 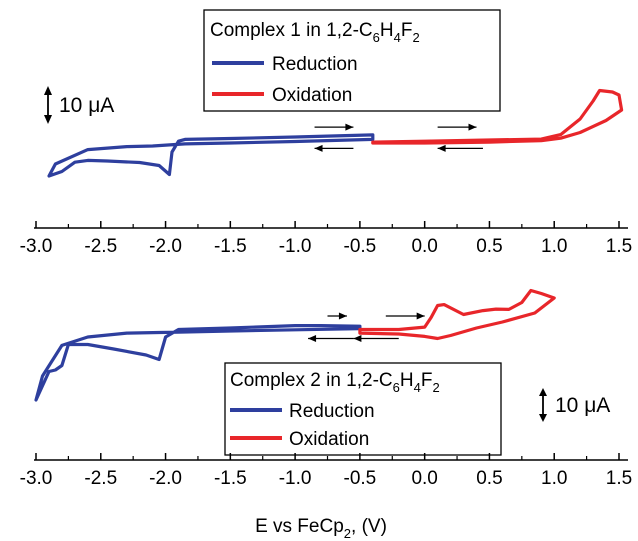 I want to click on panel-1-scale-bar: 10 μA, so click(x=79, y=105).